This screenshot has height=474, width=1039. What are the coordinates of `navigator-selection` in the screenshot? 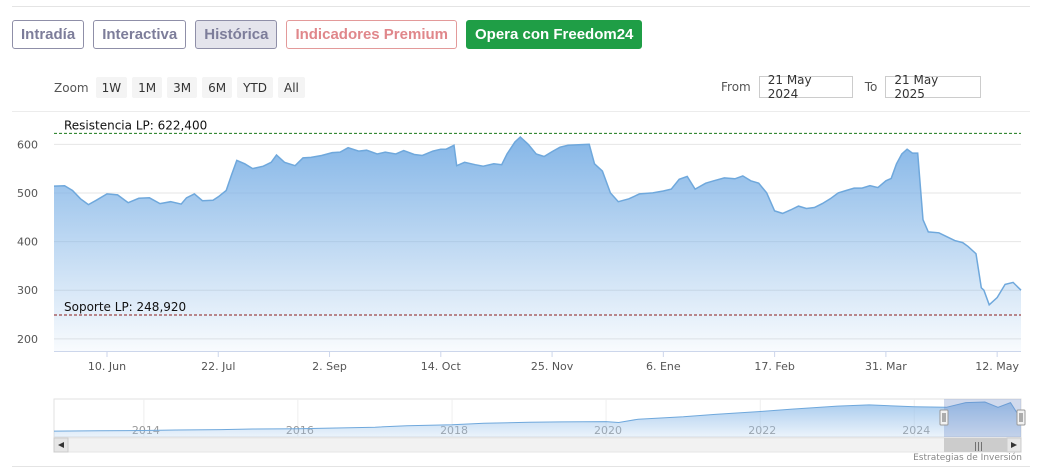 It's located at (982, 418).